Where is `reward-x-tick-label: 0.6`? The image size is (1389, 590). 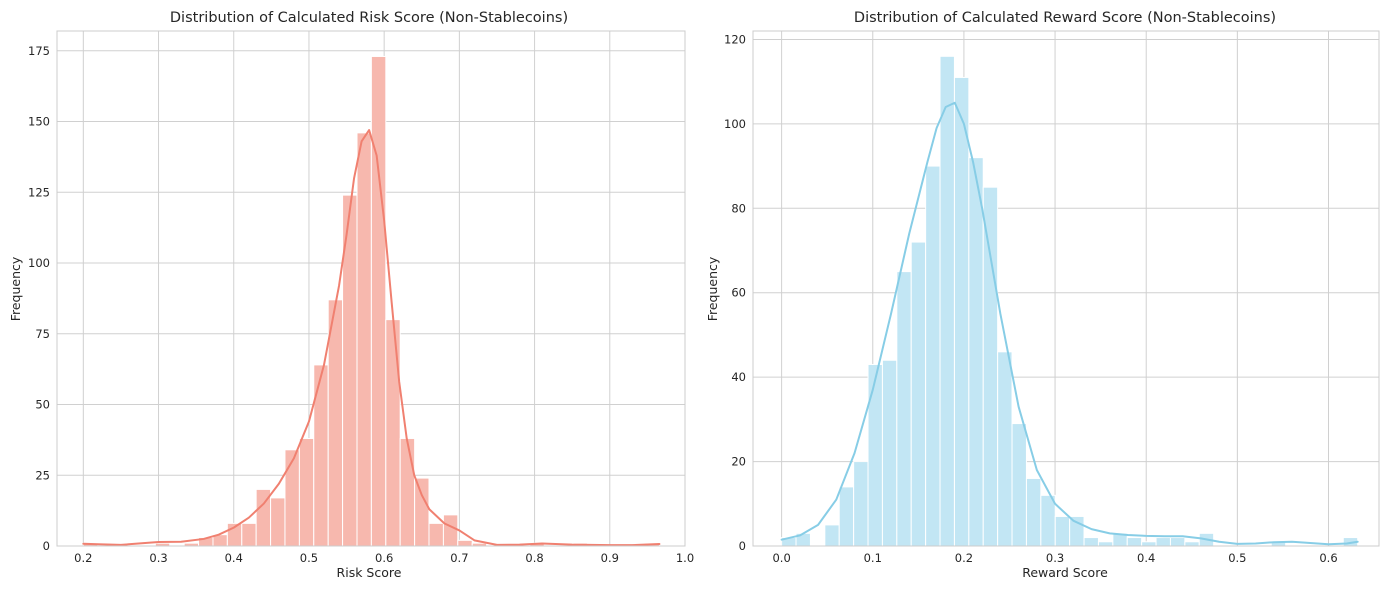 reward-x-tick-label: 0.6 is located at coordinates (1328, 558).